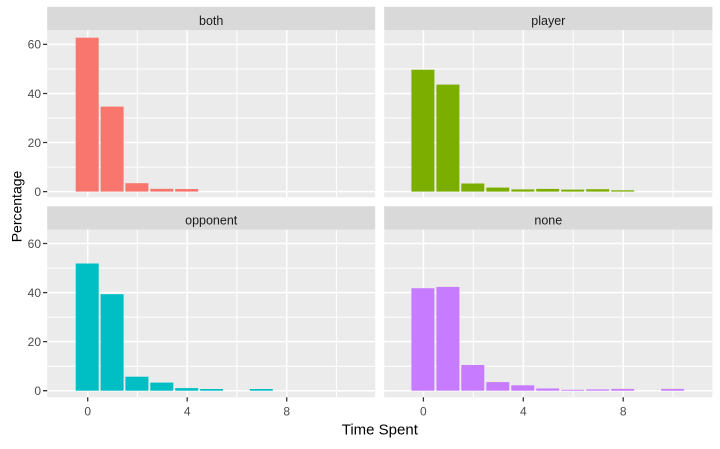 The width and height of the screenshot is (720, 449). I want to click on svg-text: opponent, so click(211, 220).